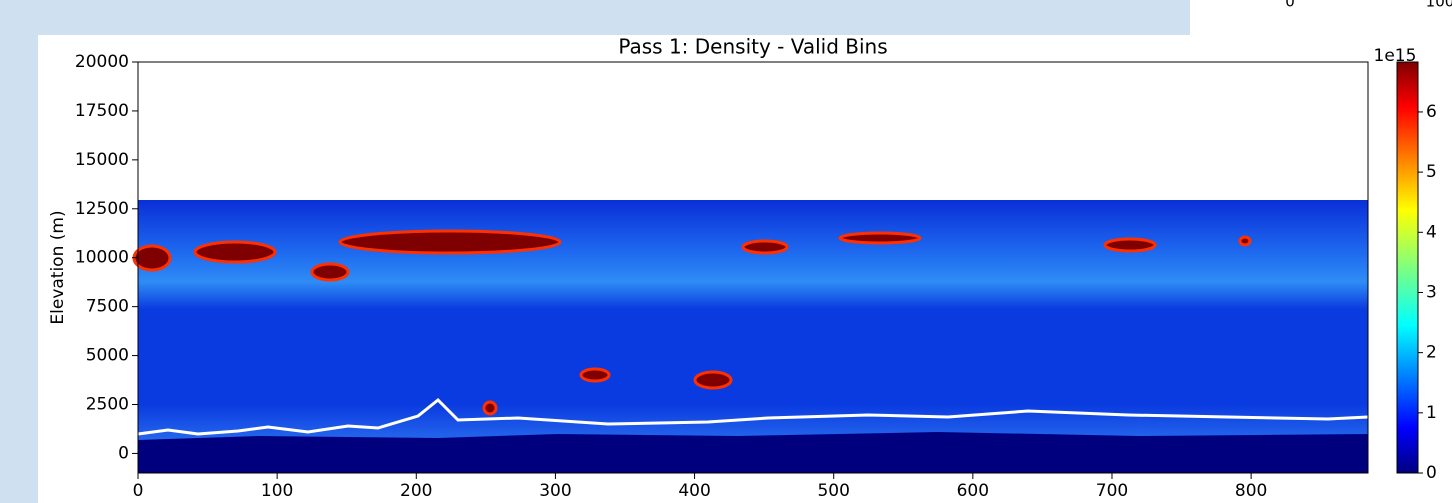 The image size is (1452, 503). I want to click on x-tick-label: 700, so click(1112, 491).